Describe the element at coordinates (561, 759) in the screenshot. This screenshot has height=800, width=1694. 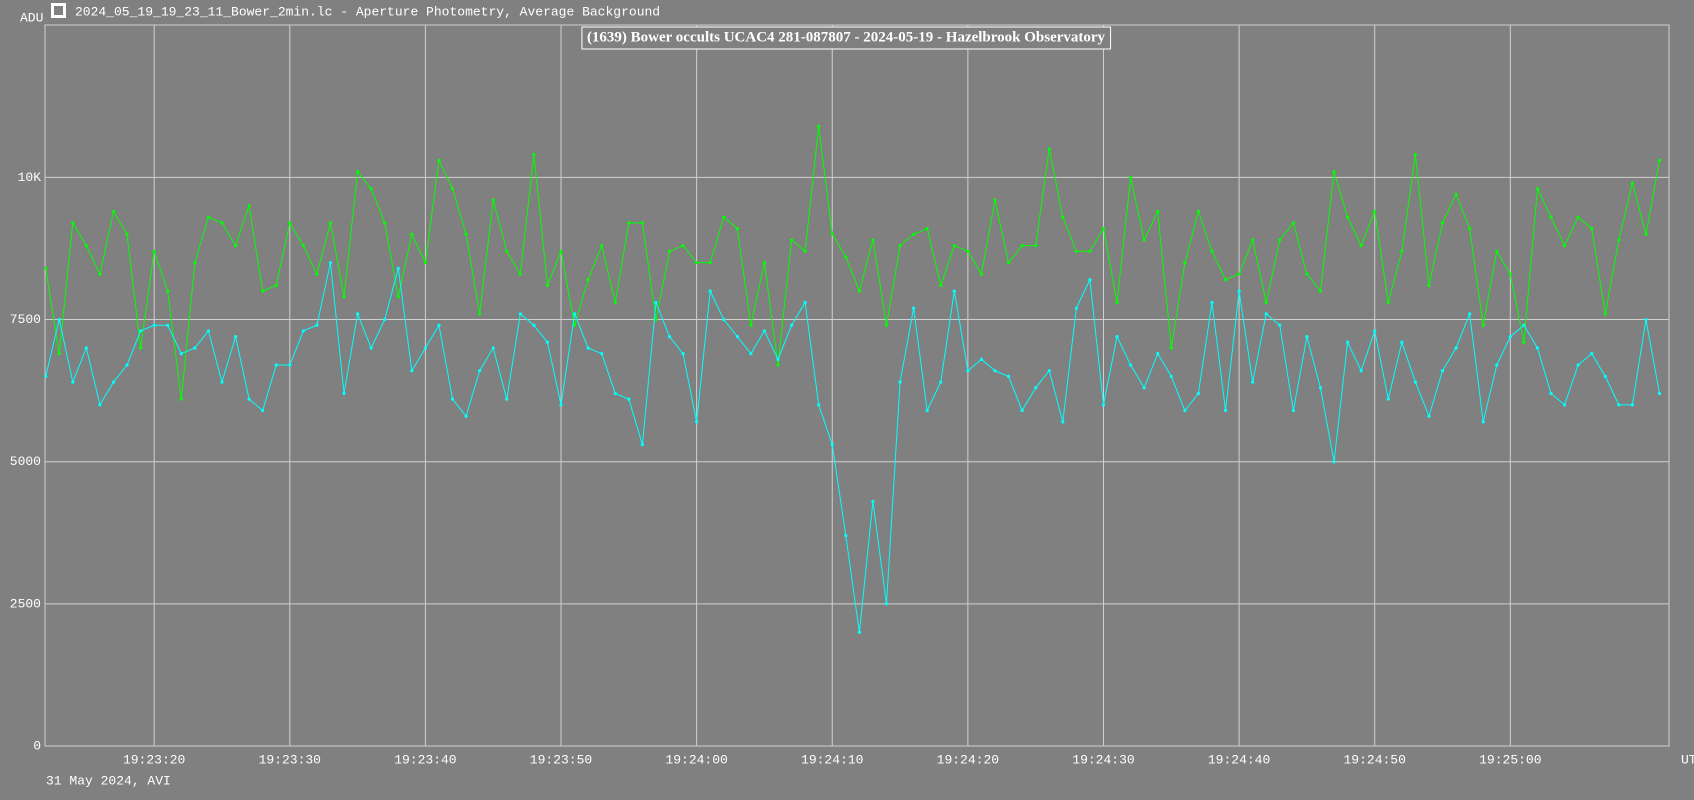
I see `x-tick-label: 19:23:50` at that location.